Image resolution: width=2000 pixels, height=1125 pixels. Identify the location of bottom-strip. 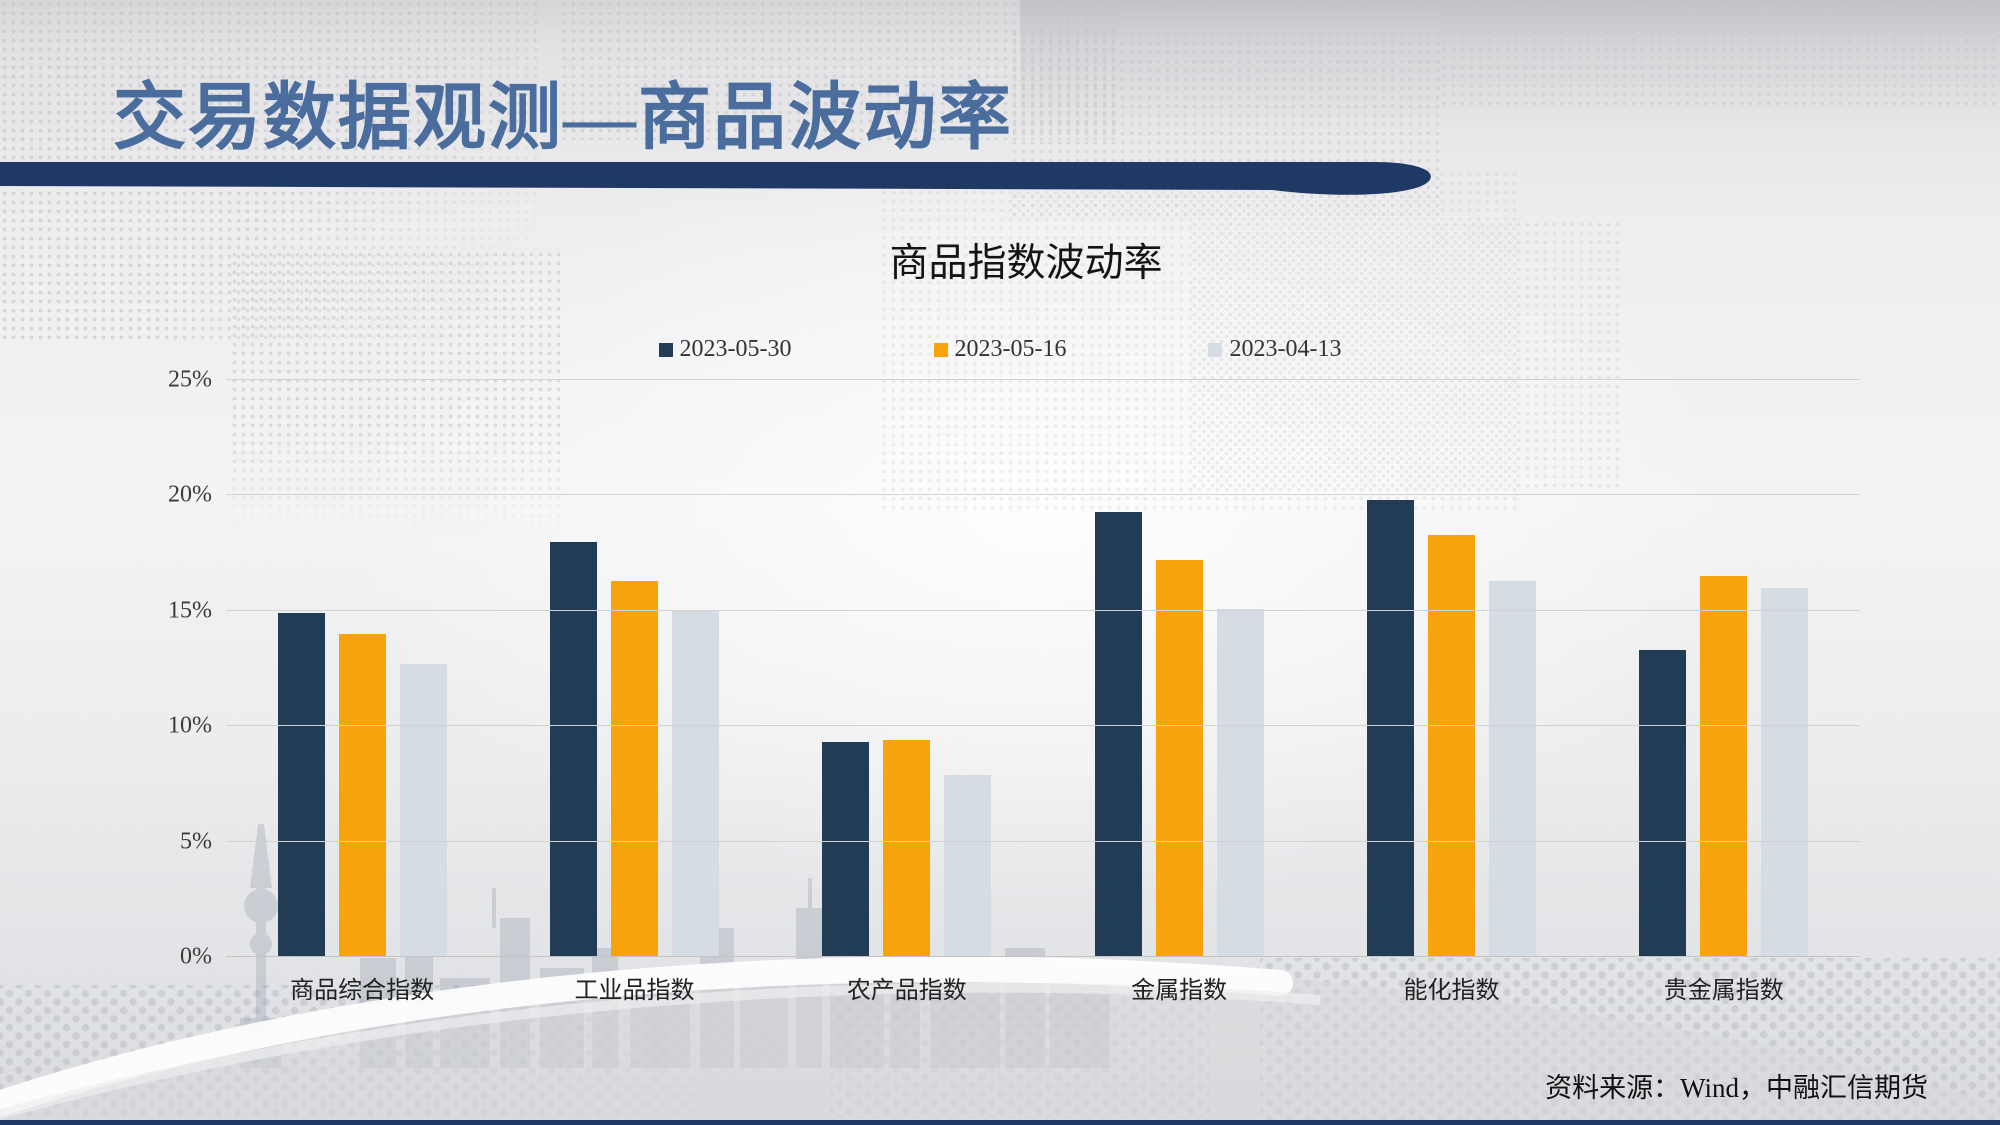
(1000, 1122).